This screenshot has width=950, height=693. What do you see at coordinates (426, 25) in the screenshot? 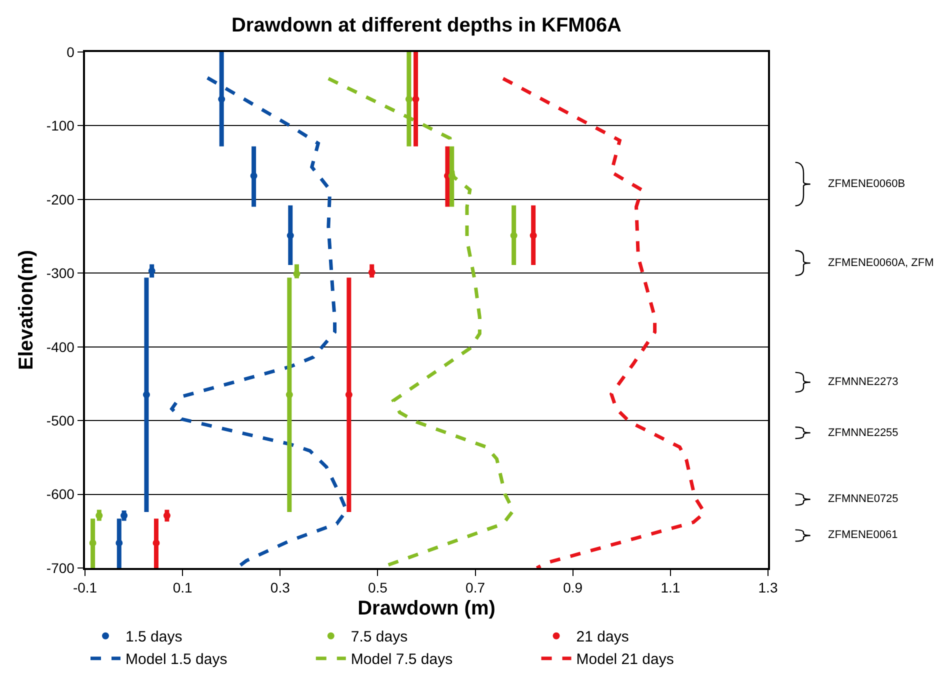
I see `chart-title: Drawdown at different depths in KFM06A` at bounding box center [426, 25].